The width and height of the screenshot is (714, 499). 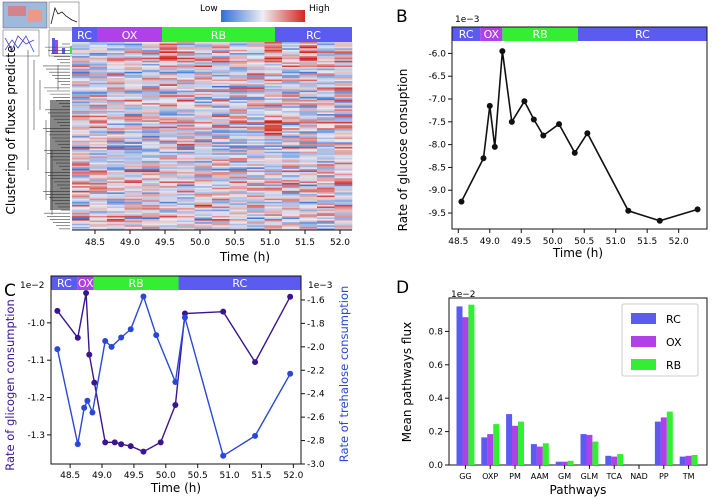 I want to click on glycogen-point, so click(x=86, y=292).